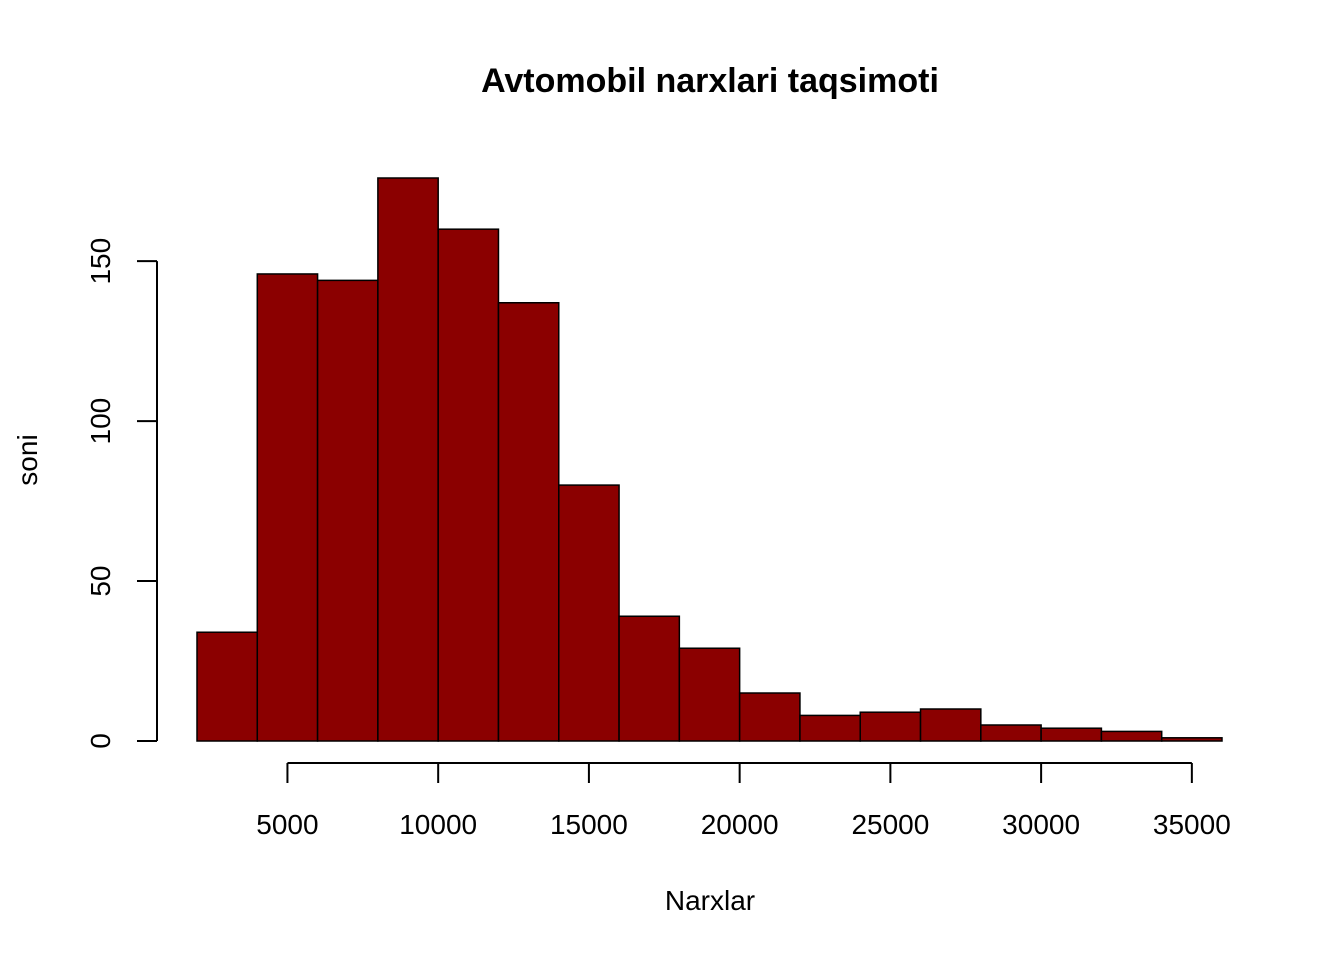 Image resolution: width=1344 pixels, height=960 pixels. What do you see at coordinates (100, 741) in the screenshot?
I see `y-tick-label: 0` at bounding box center [100, 741].